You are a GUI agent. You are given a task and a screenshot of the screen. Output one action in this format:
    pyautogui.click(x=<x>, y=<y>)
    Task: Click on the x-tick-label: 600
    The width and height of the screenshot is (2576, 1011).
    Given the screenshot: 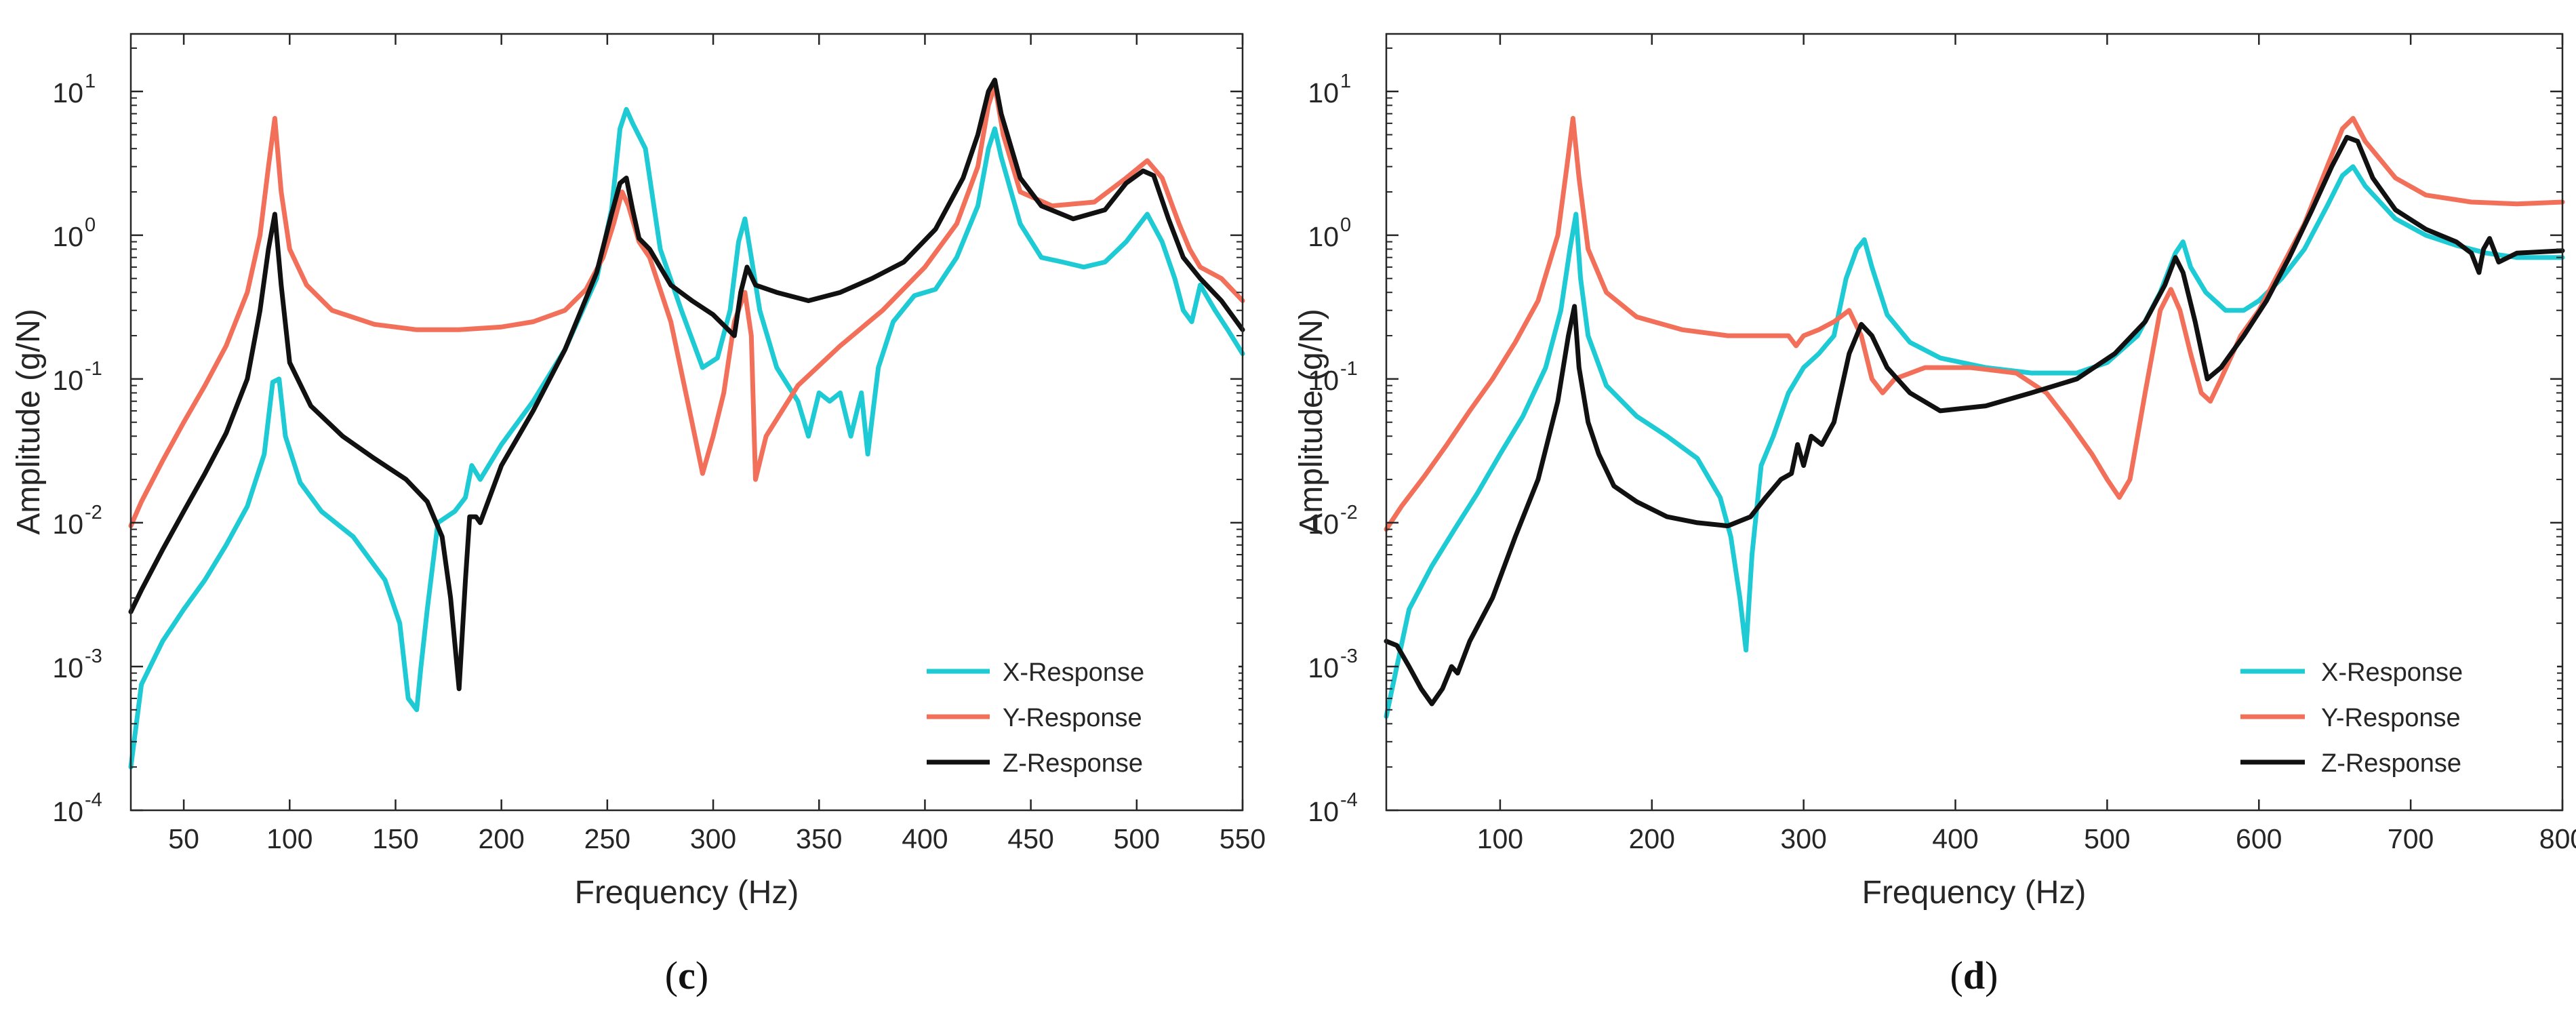 What is the action you would take?
    pyautogui.click(x=2259, y=838)
    